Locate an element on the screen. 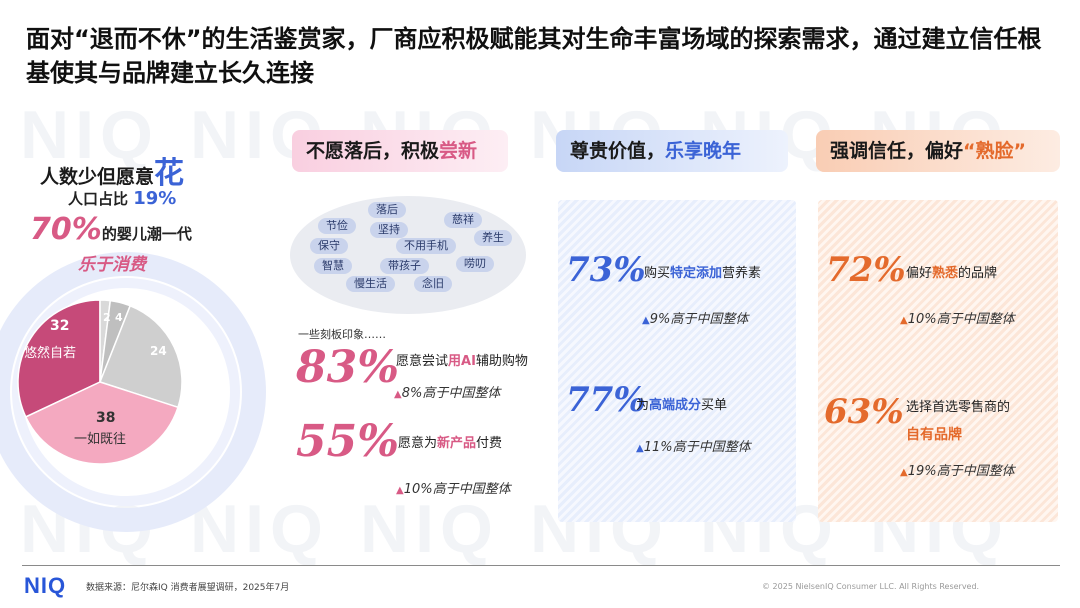  stat-private-label-text: 选择首选零售商的 is located at coordinates (958, 407).